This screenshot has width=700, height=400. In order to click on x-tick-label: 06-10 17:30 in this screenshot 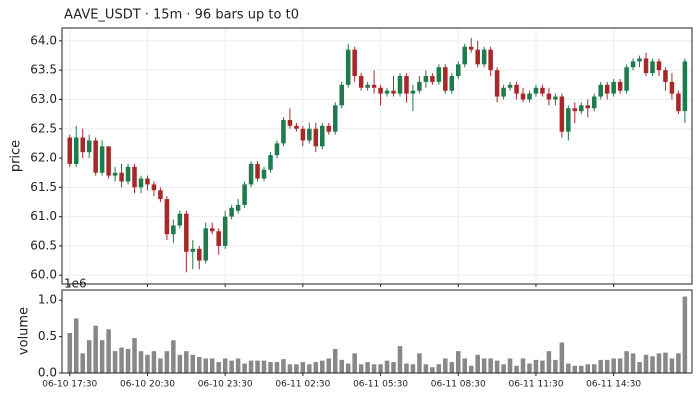, I will do `click(69, 385)`.